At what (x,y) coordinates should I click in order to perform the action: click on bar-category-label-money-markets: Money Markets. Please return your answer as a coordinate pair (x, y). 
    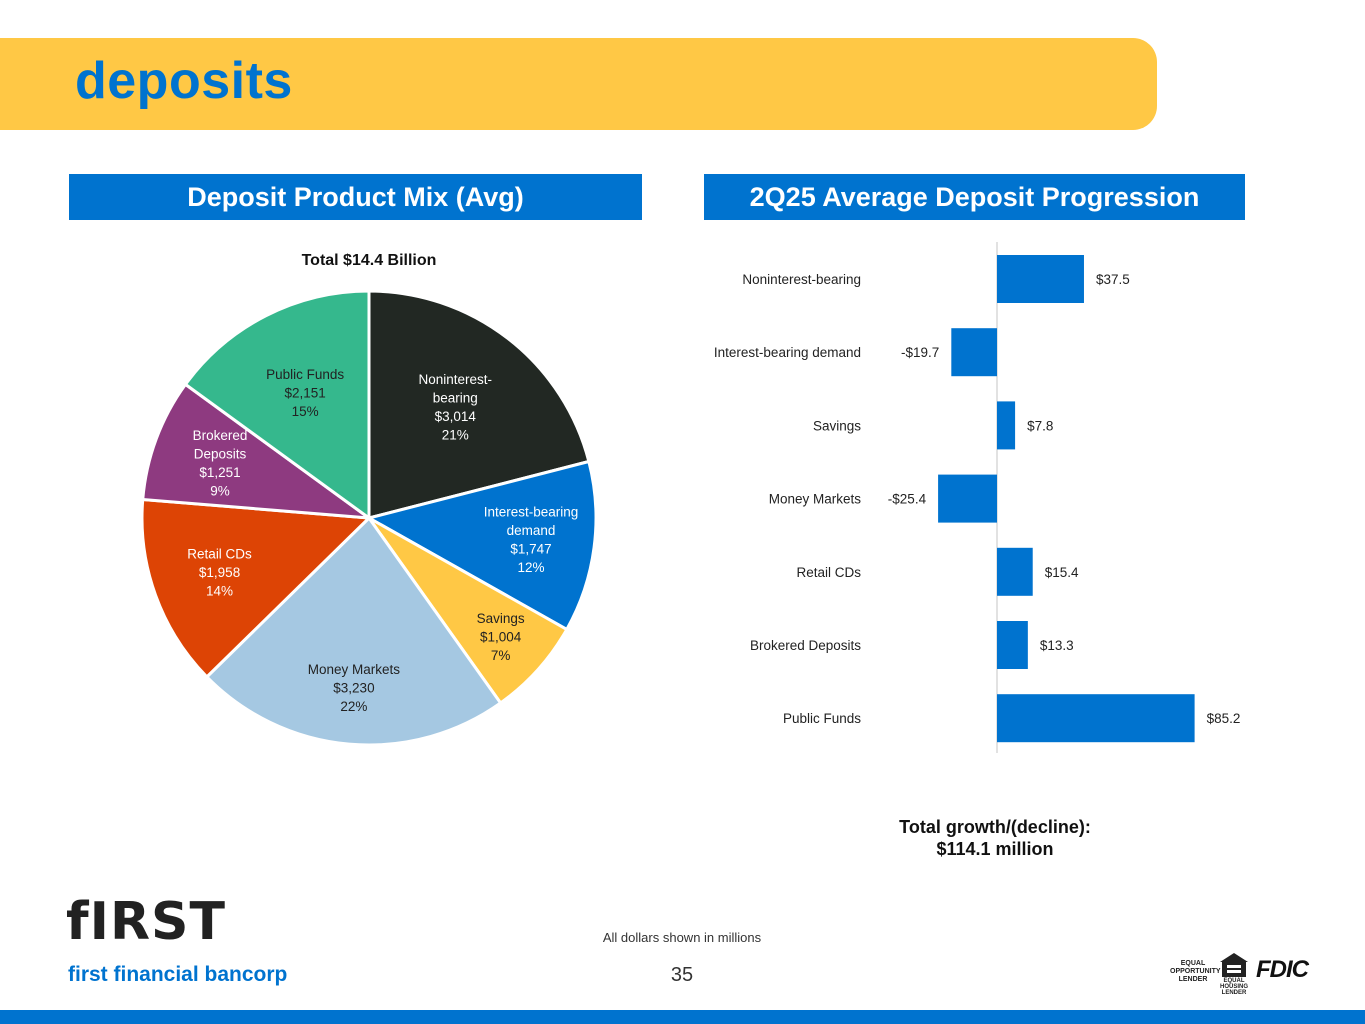
    Looking at the image, I should click on (815, 499).